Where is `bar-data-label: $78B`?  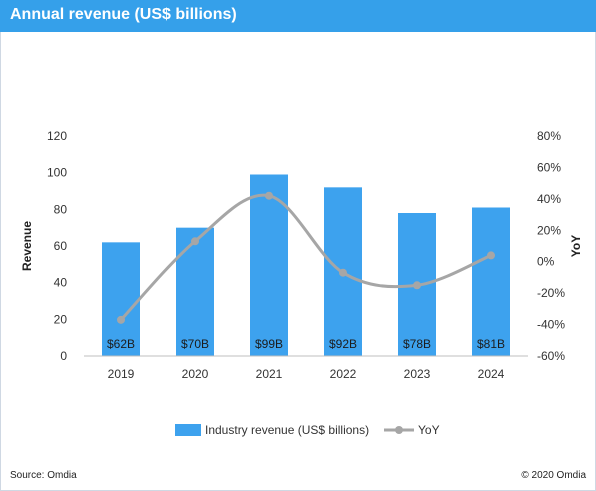 bar-data-label: $78B is located at coordinates (417, 344).